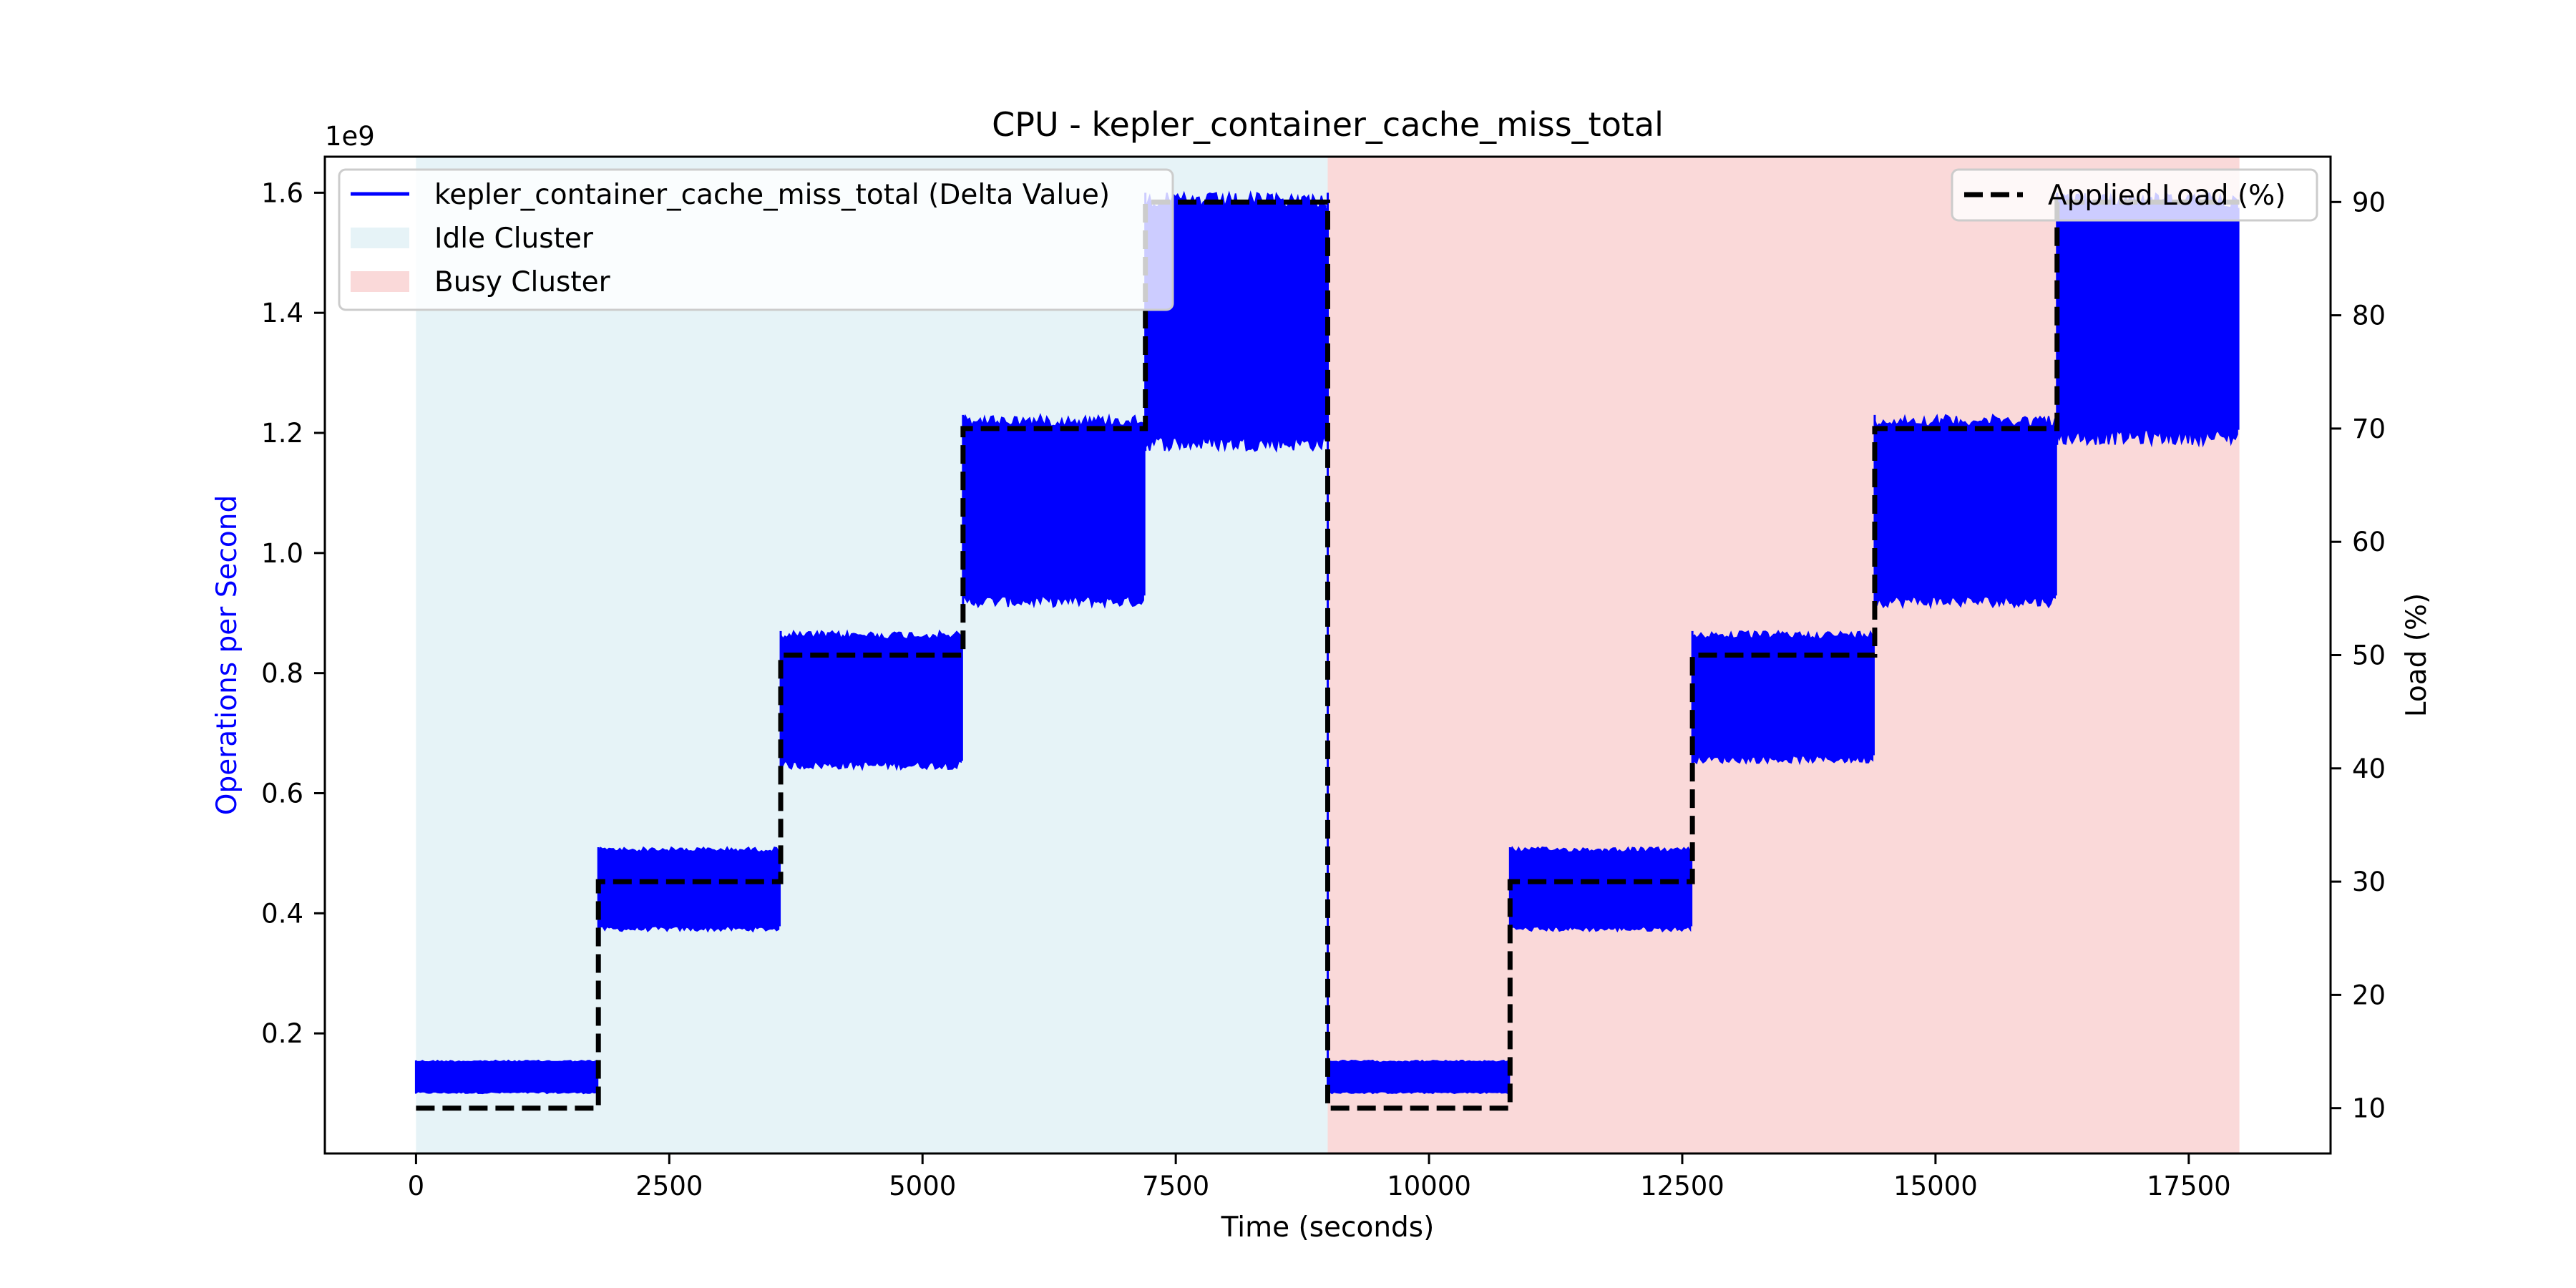 This screenshot has width=2576, height=1288. I want to click on y2-tick-label: 90, so click(2369, 202).